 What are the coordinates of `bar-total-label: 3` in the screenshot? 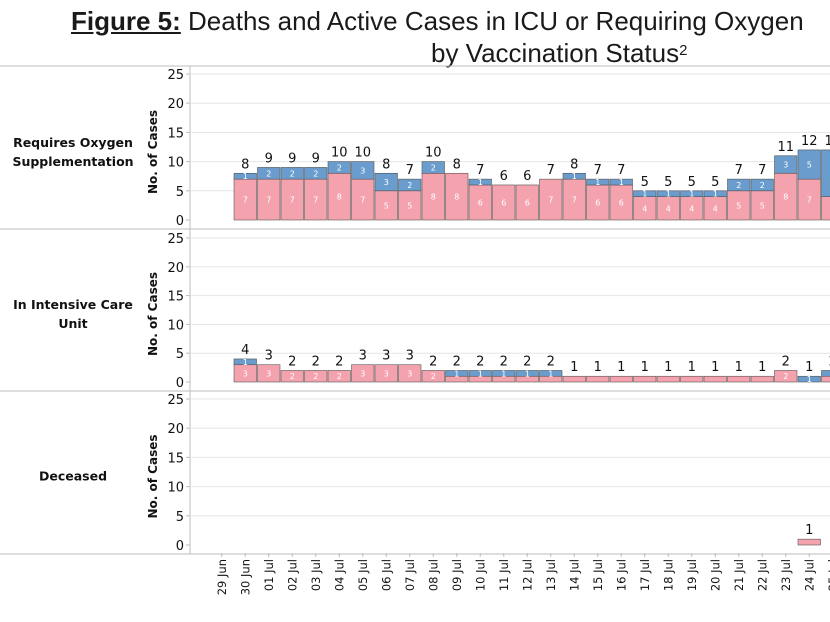 It's located at (410, 356).